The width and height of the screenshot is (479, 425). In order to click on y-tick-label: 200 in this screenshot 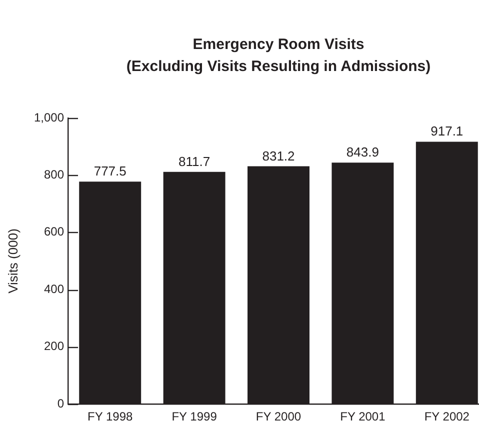, I will do `click(54, 346)`.